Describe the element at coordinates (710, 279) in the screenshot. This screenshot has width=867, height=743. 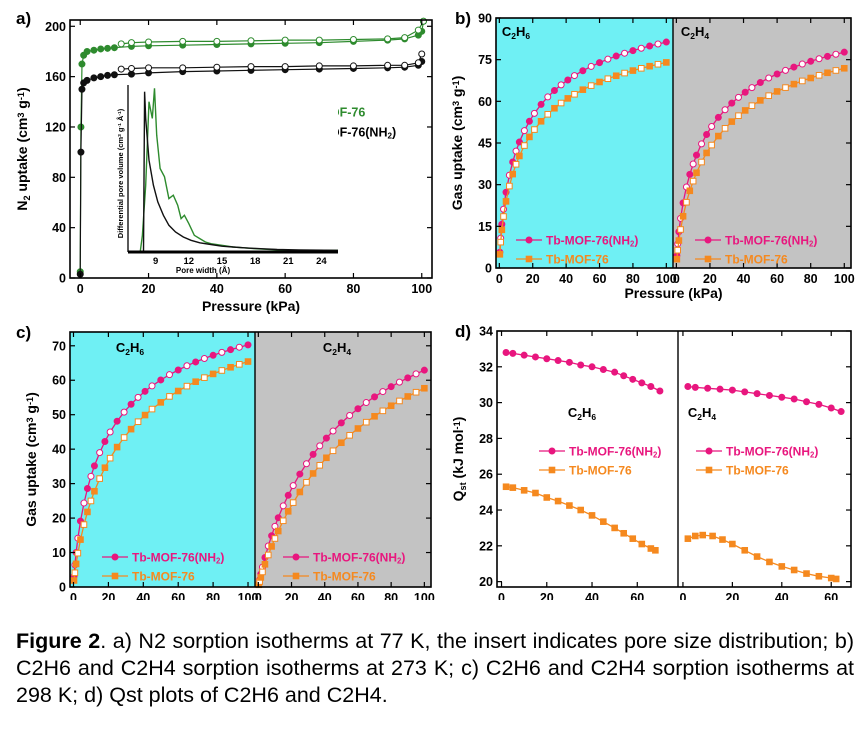
I see `b-sub1-xtick-label-20: 20` at that location.